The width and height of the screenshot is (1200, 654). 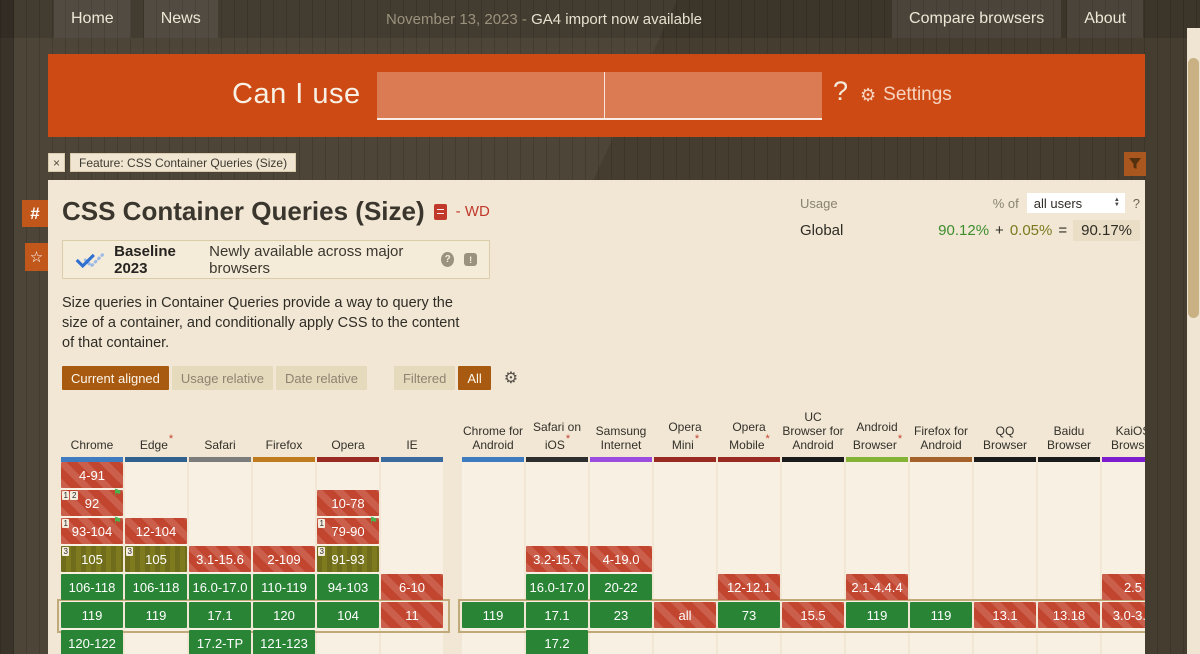 What do you see at coordinates (348, 587) in the screenshot?
I see `support-cell: 94-103` at bounding box center [348, 587].